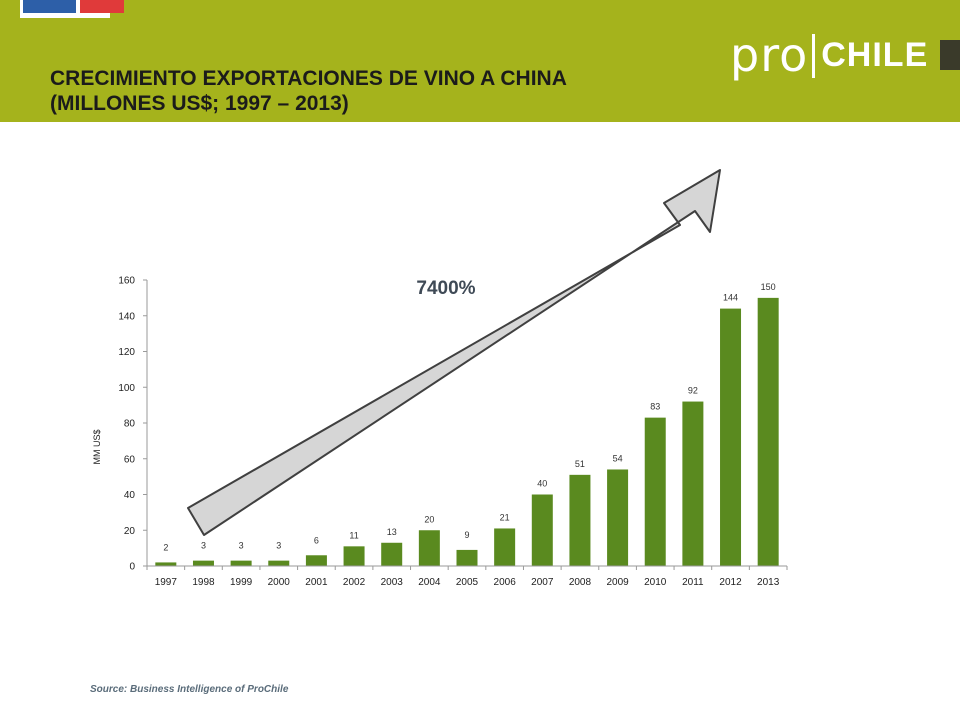  I want to click on y-tick-label: 60, so click(130, 459).